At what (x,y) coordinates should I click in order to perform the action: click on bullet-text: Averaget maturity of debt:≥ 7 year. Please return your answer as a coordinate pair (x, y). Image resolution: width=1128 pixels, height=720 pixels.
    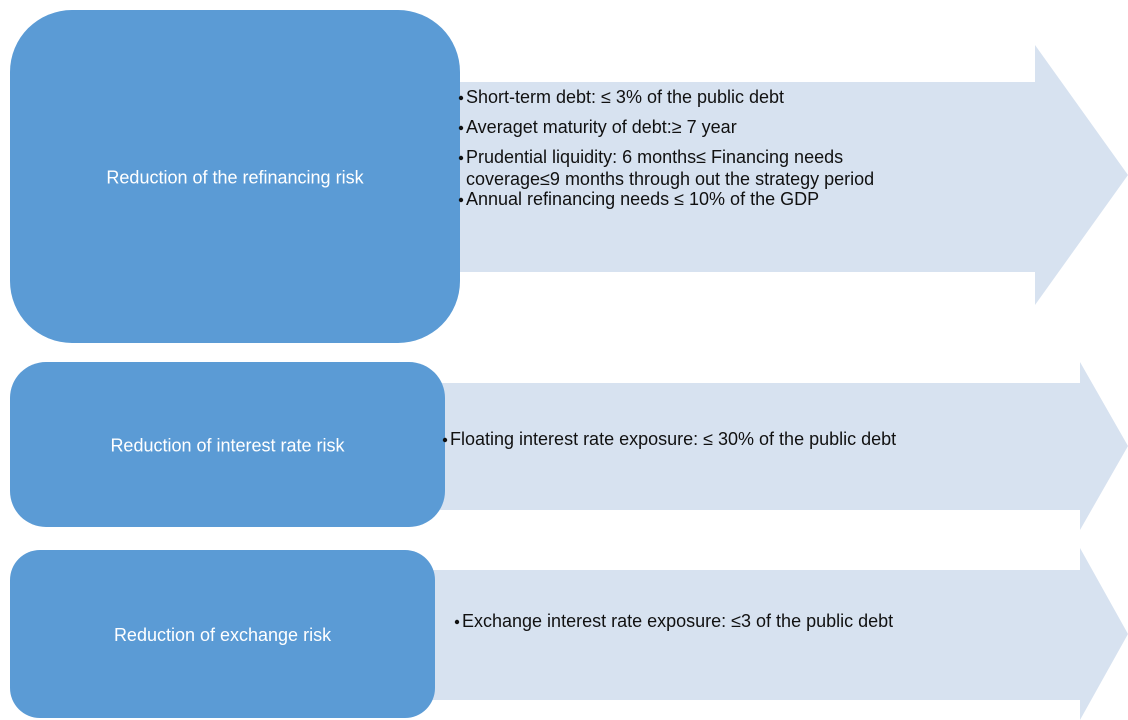
    Looking at the image, I should click on (601, 127).